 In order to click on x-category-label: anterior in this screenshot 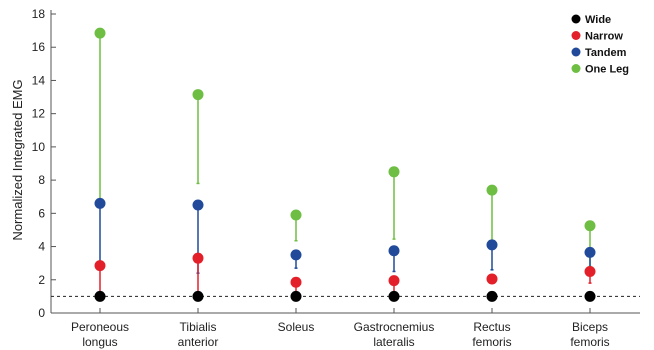, I will do `click(198, 342)`.